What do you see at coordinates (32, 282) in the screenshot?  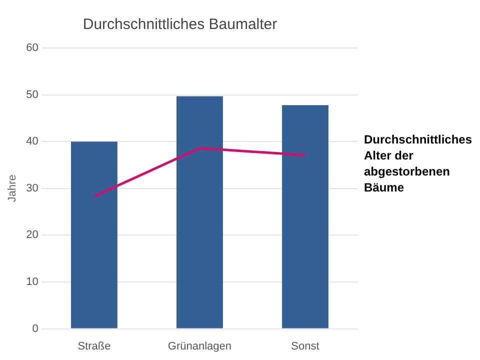 I see `y-tick-label: 10` at bounding box center [32, 282].